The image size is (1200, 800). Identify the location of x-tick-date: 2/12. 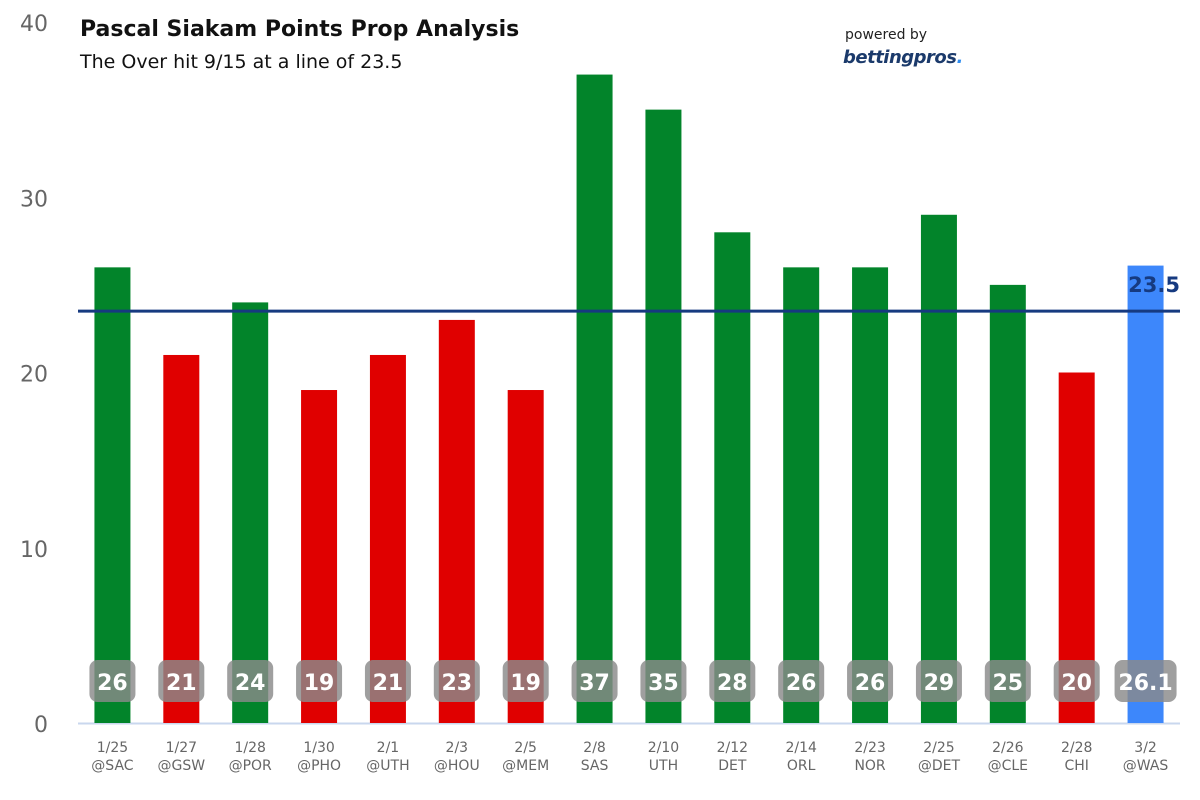
(732, 748).